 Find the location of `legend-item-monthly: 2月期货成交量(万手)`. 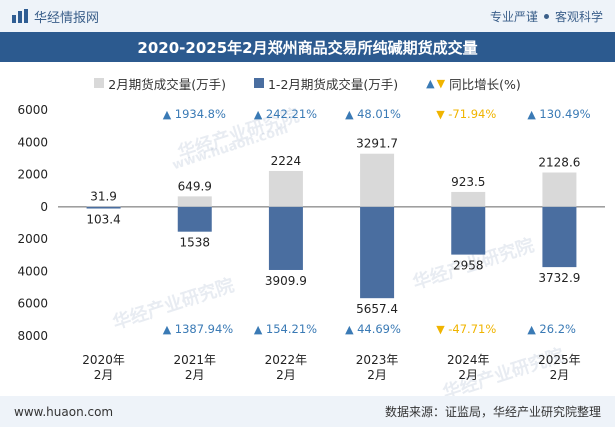

legend-item-monthly: 2月期货成交量(万手) is located at coordinates (160, 83).